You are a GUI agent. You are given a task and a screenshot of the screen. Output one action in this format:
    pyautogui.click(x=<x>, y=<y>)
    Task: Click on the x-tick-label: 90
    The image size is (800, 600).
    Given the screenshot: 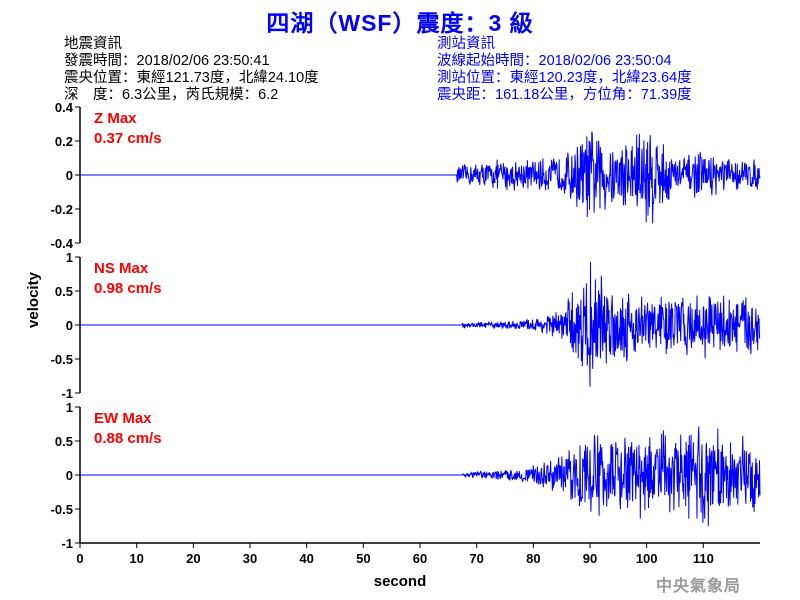 What is the action you would take?
    pyautogui.click(x=590, y=558)
    